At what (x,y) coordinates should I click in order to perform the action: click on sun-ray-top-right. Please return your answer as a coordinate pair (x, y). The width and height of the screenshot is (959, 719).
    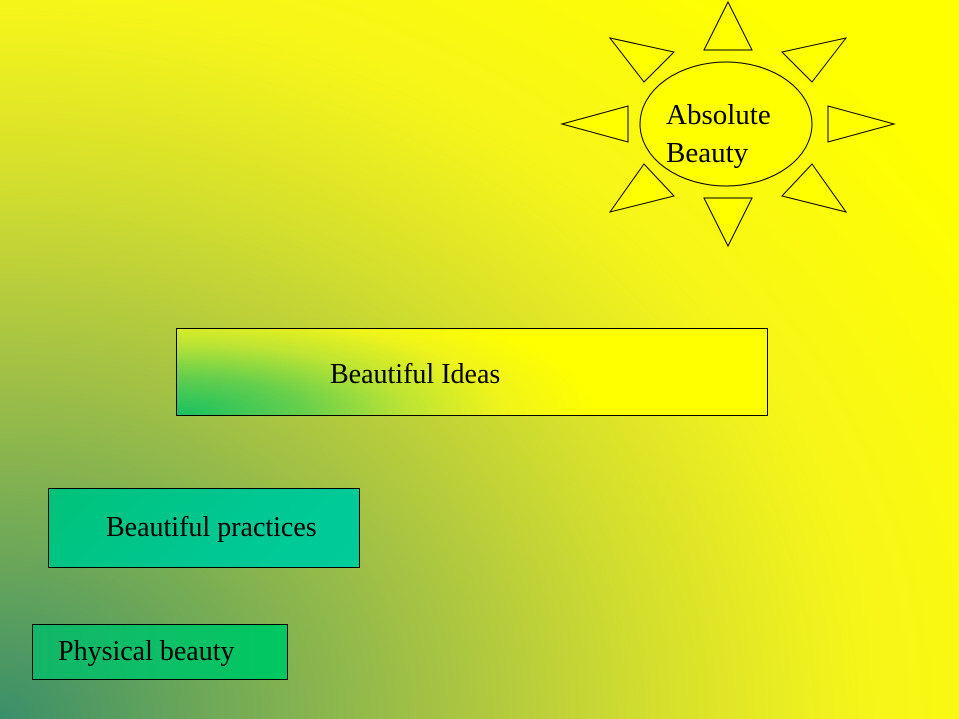
    Looking at the image, I should click on (814, 60).